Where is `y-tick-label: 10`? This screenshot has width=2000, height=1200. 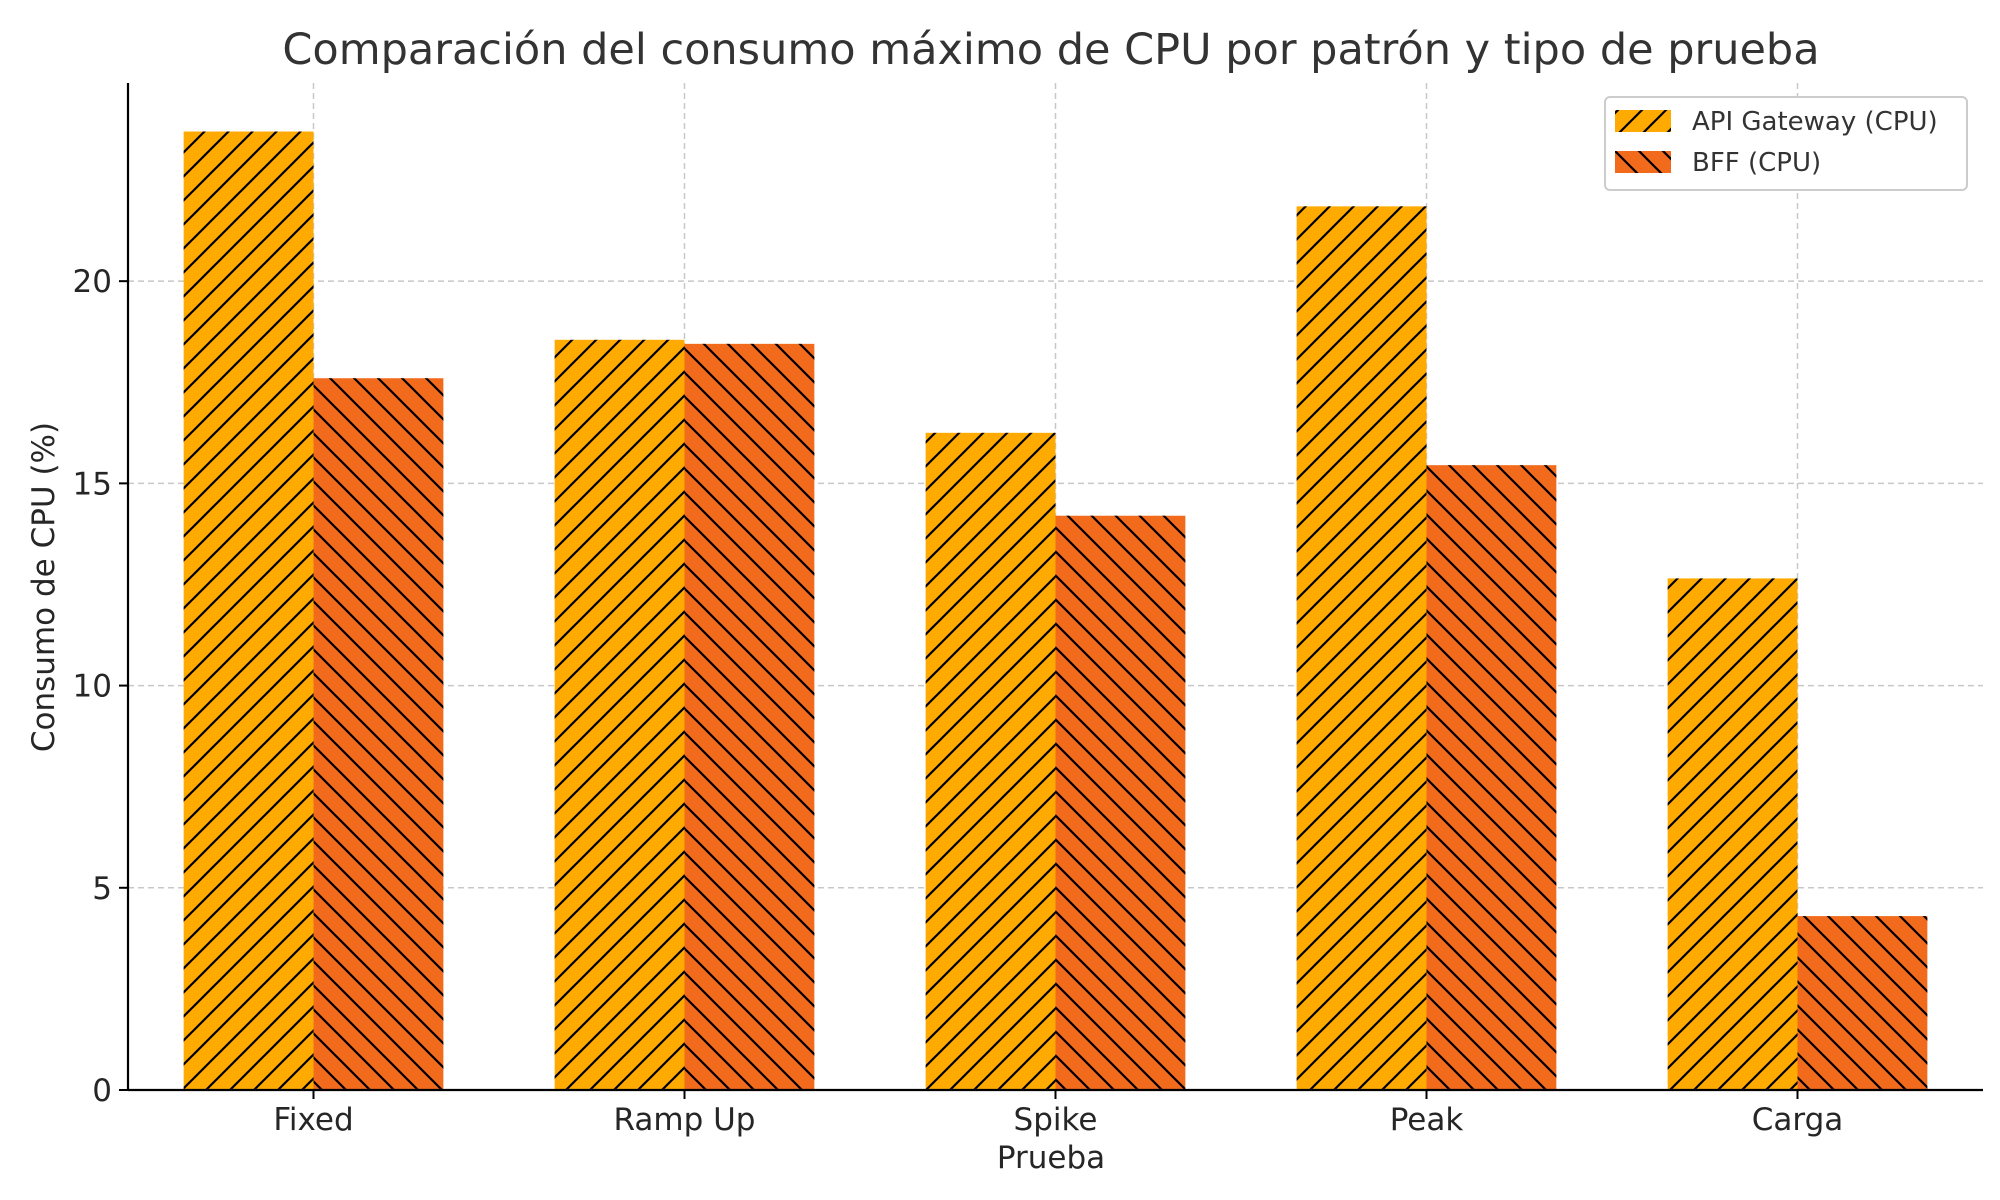
y-tick-label: 10 is located at coordinates (92, 687).